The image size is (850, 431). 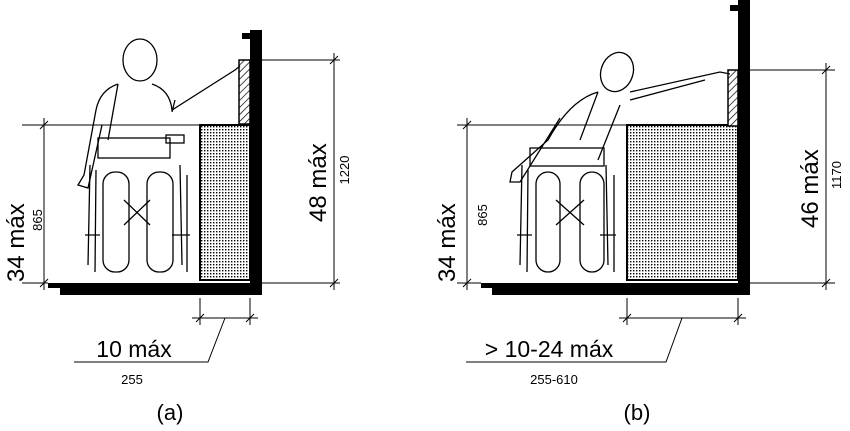 I want to click on reach-dimension-a, so click(x=301, y=171).